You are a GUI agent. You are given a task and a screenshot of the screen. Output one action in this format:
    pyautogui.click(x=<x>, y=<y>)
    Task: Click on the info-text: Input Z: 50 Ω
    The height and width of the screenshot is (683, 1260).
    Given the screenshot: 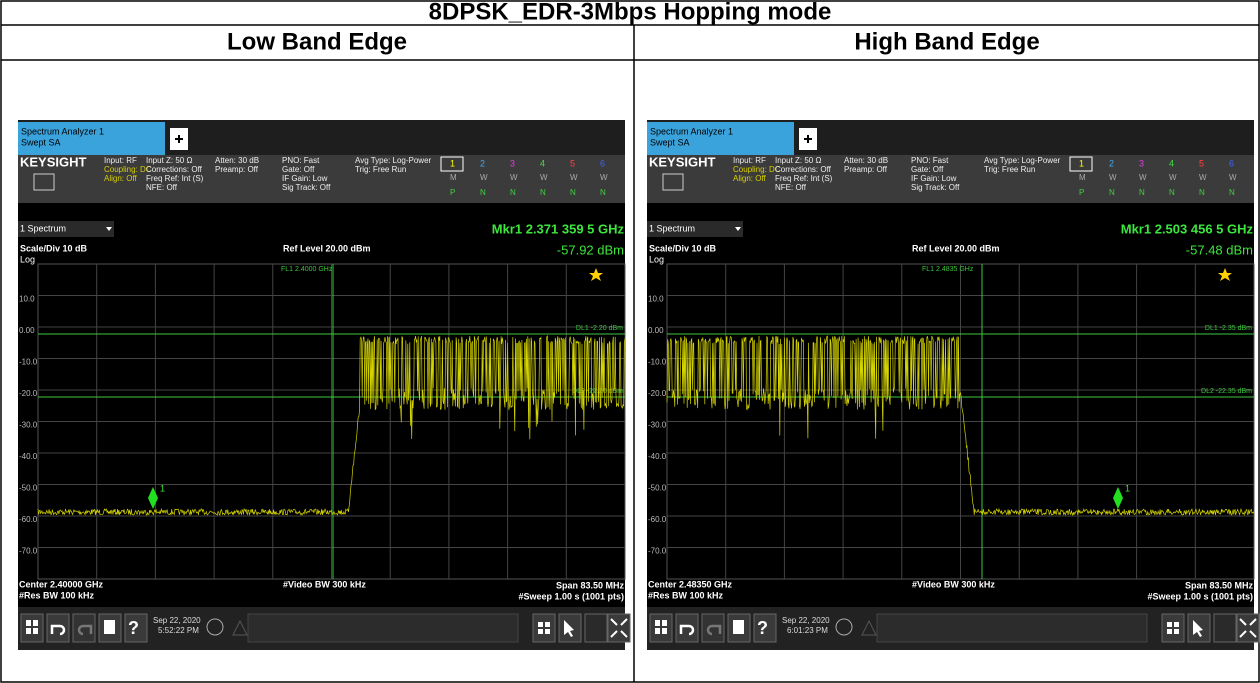 What is the action you would take?
    pyautogui.click(x=798, y=160)
    